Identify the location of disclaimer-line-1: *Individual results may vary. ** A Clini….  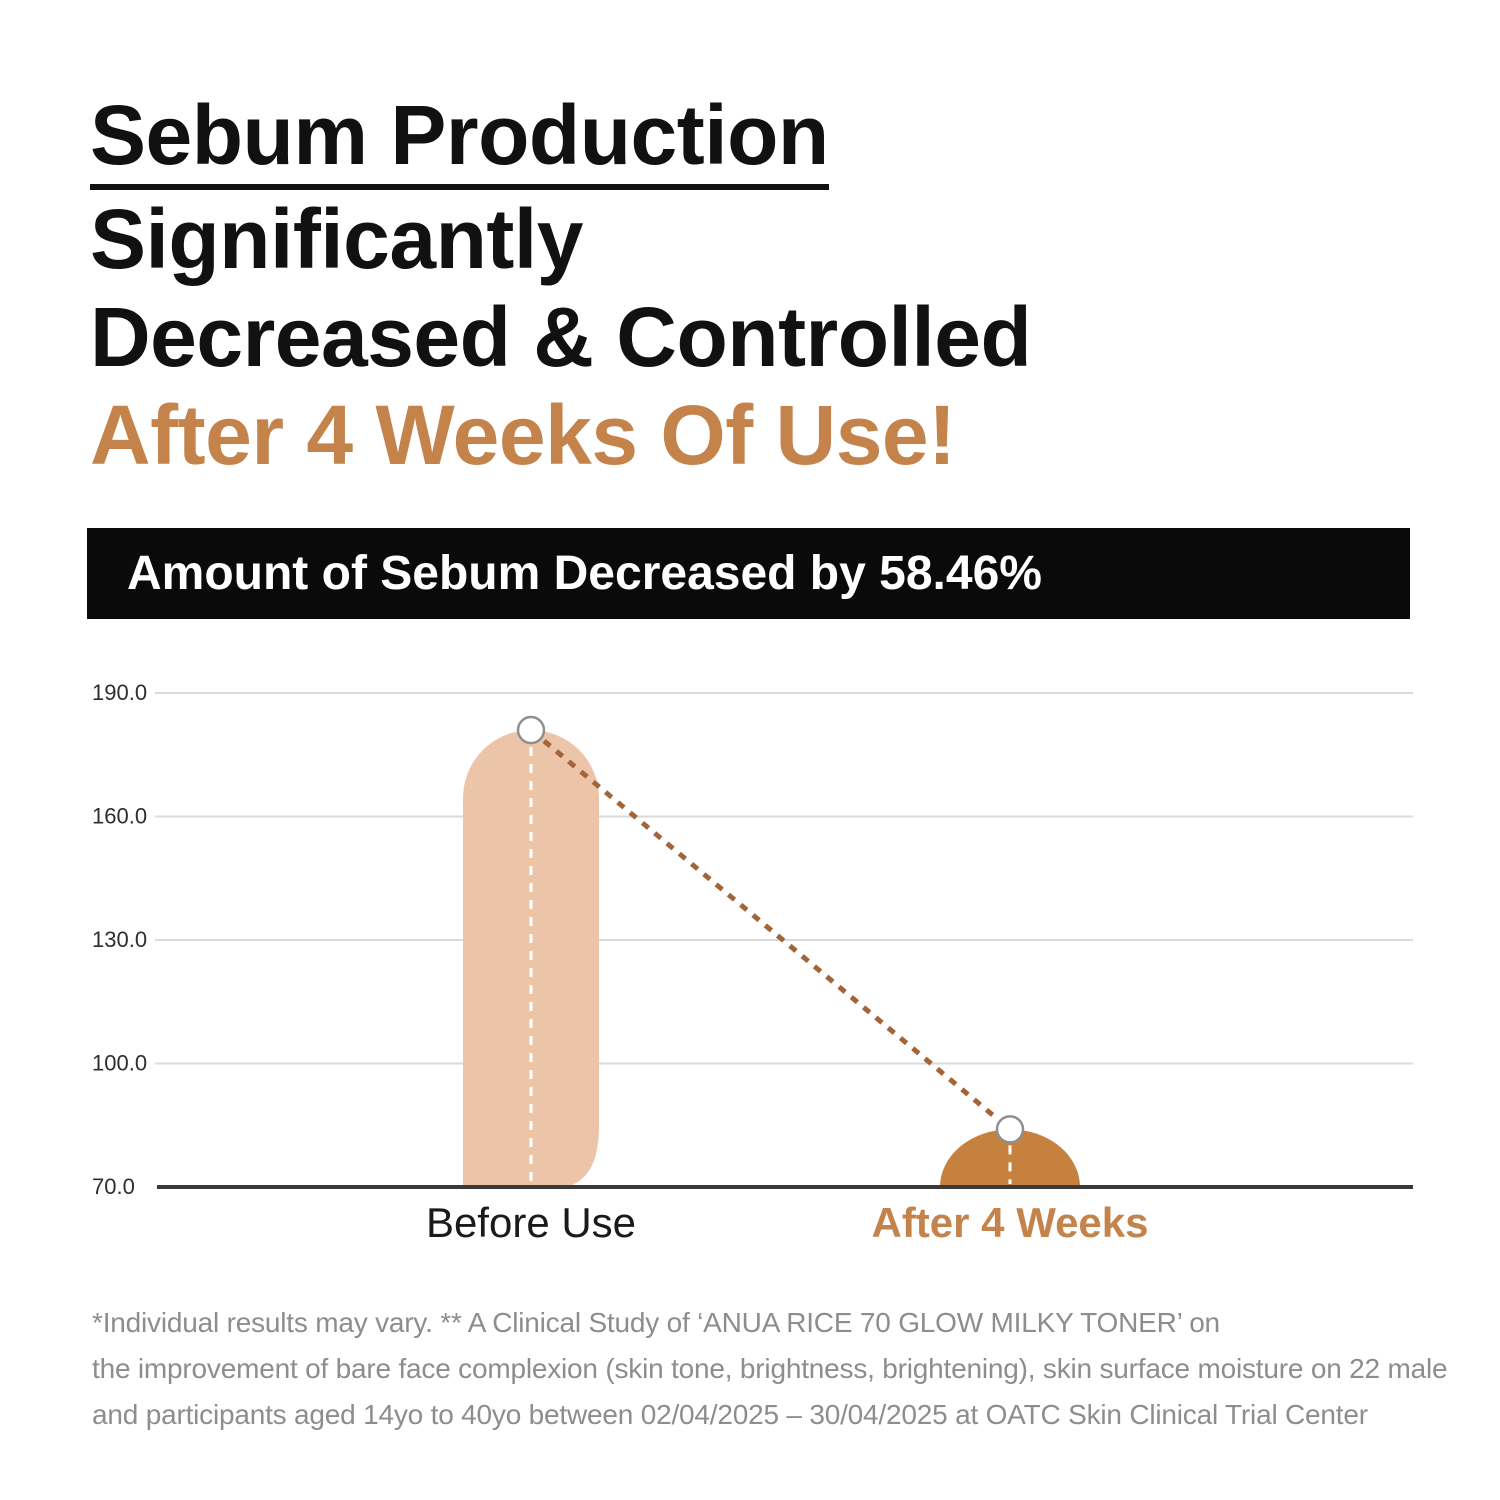
(656, 1322).